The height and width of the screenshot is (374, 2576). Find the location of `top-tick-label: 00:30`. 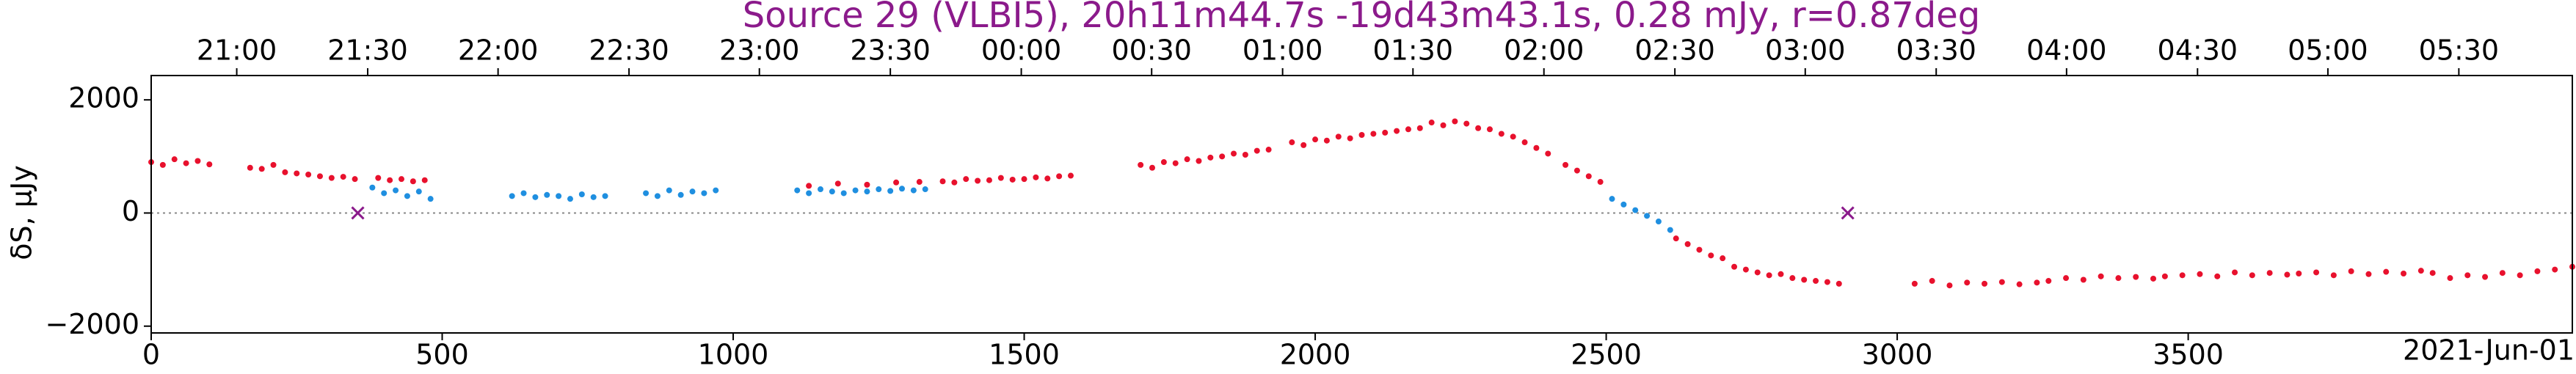

top-tick-label: 00:30 is located at coordinates (1151, 50).